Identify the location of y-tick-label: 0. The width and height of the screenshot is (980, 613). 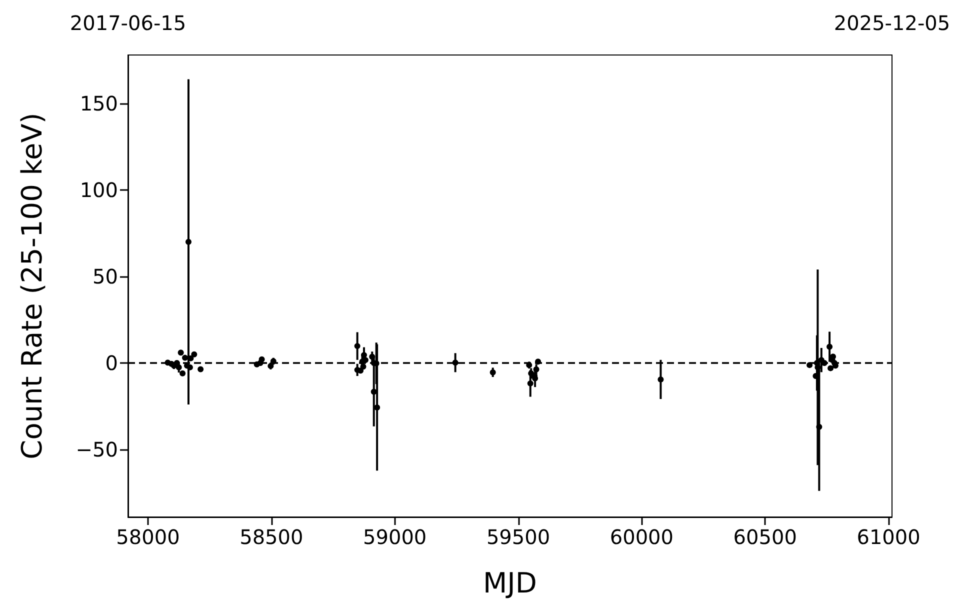
(111, 363).